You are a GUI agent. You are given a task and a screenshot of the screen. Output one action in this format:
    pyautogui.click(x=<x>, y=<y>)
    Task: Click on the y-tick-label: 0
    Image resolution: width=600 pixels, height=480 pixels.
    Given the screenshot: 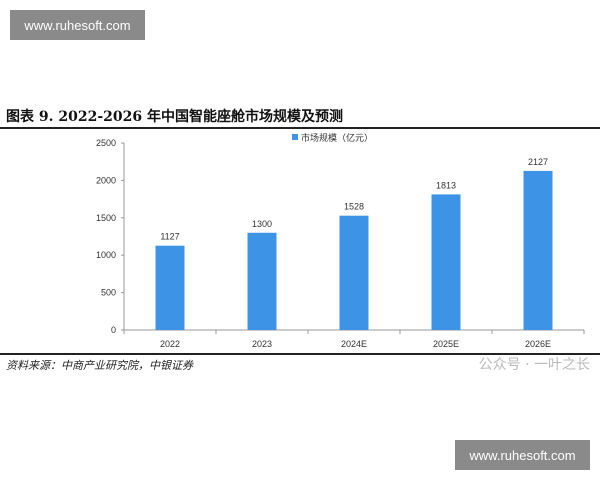 What is the action you would take?
    pyautogui.click(x=113, y=330)
    